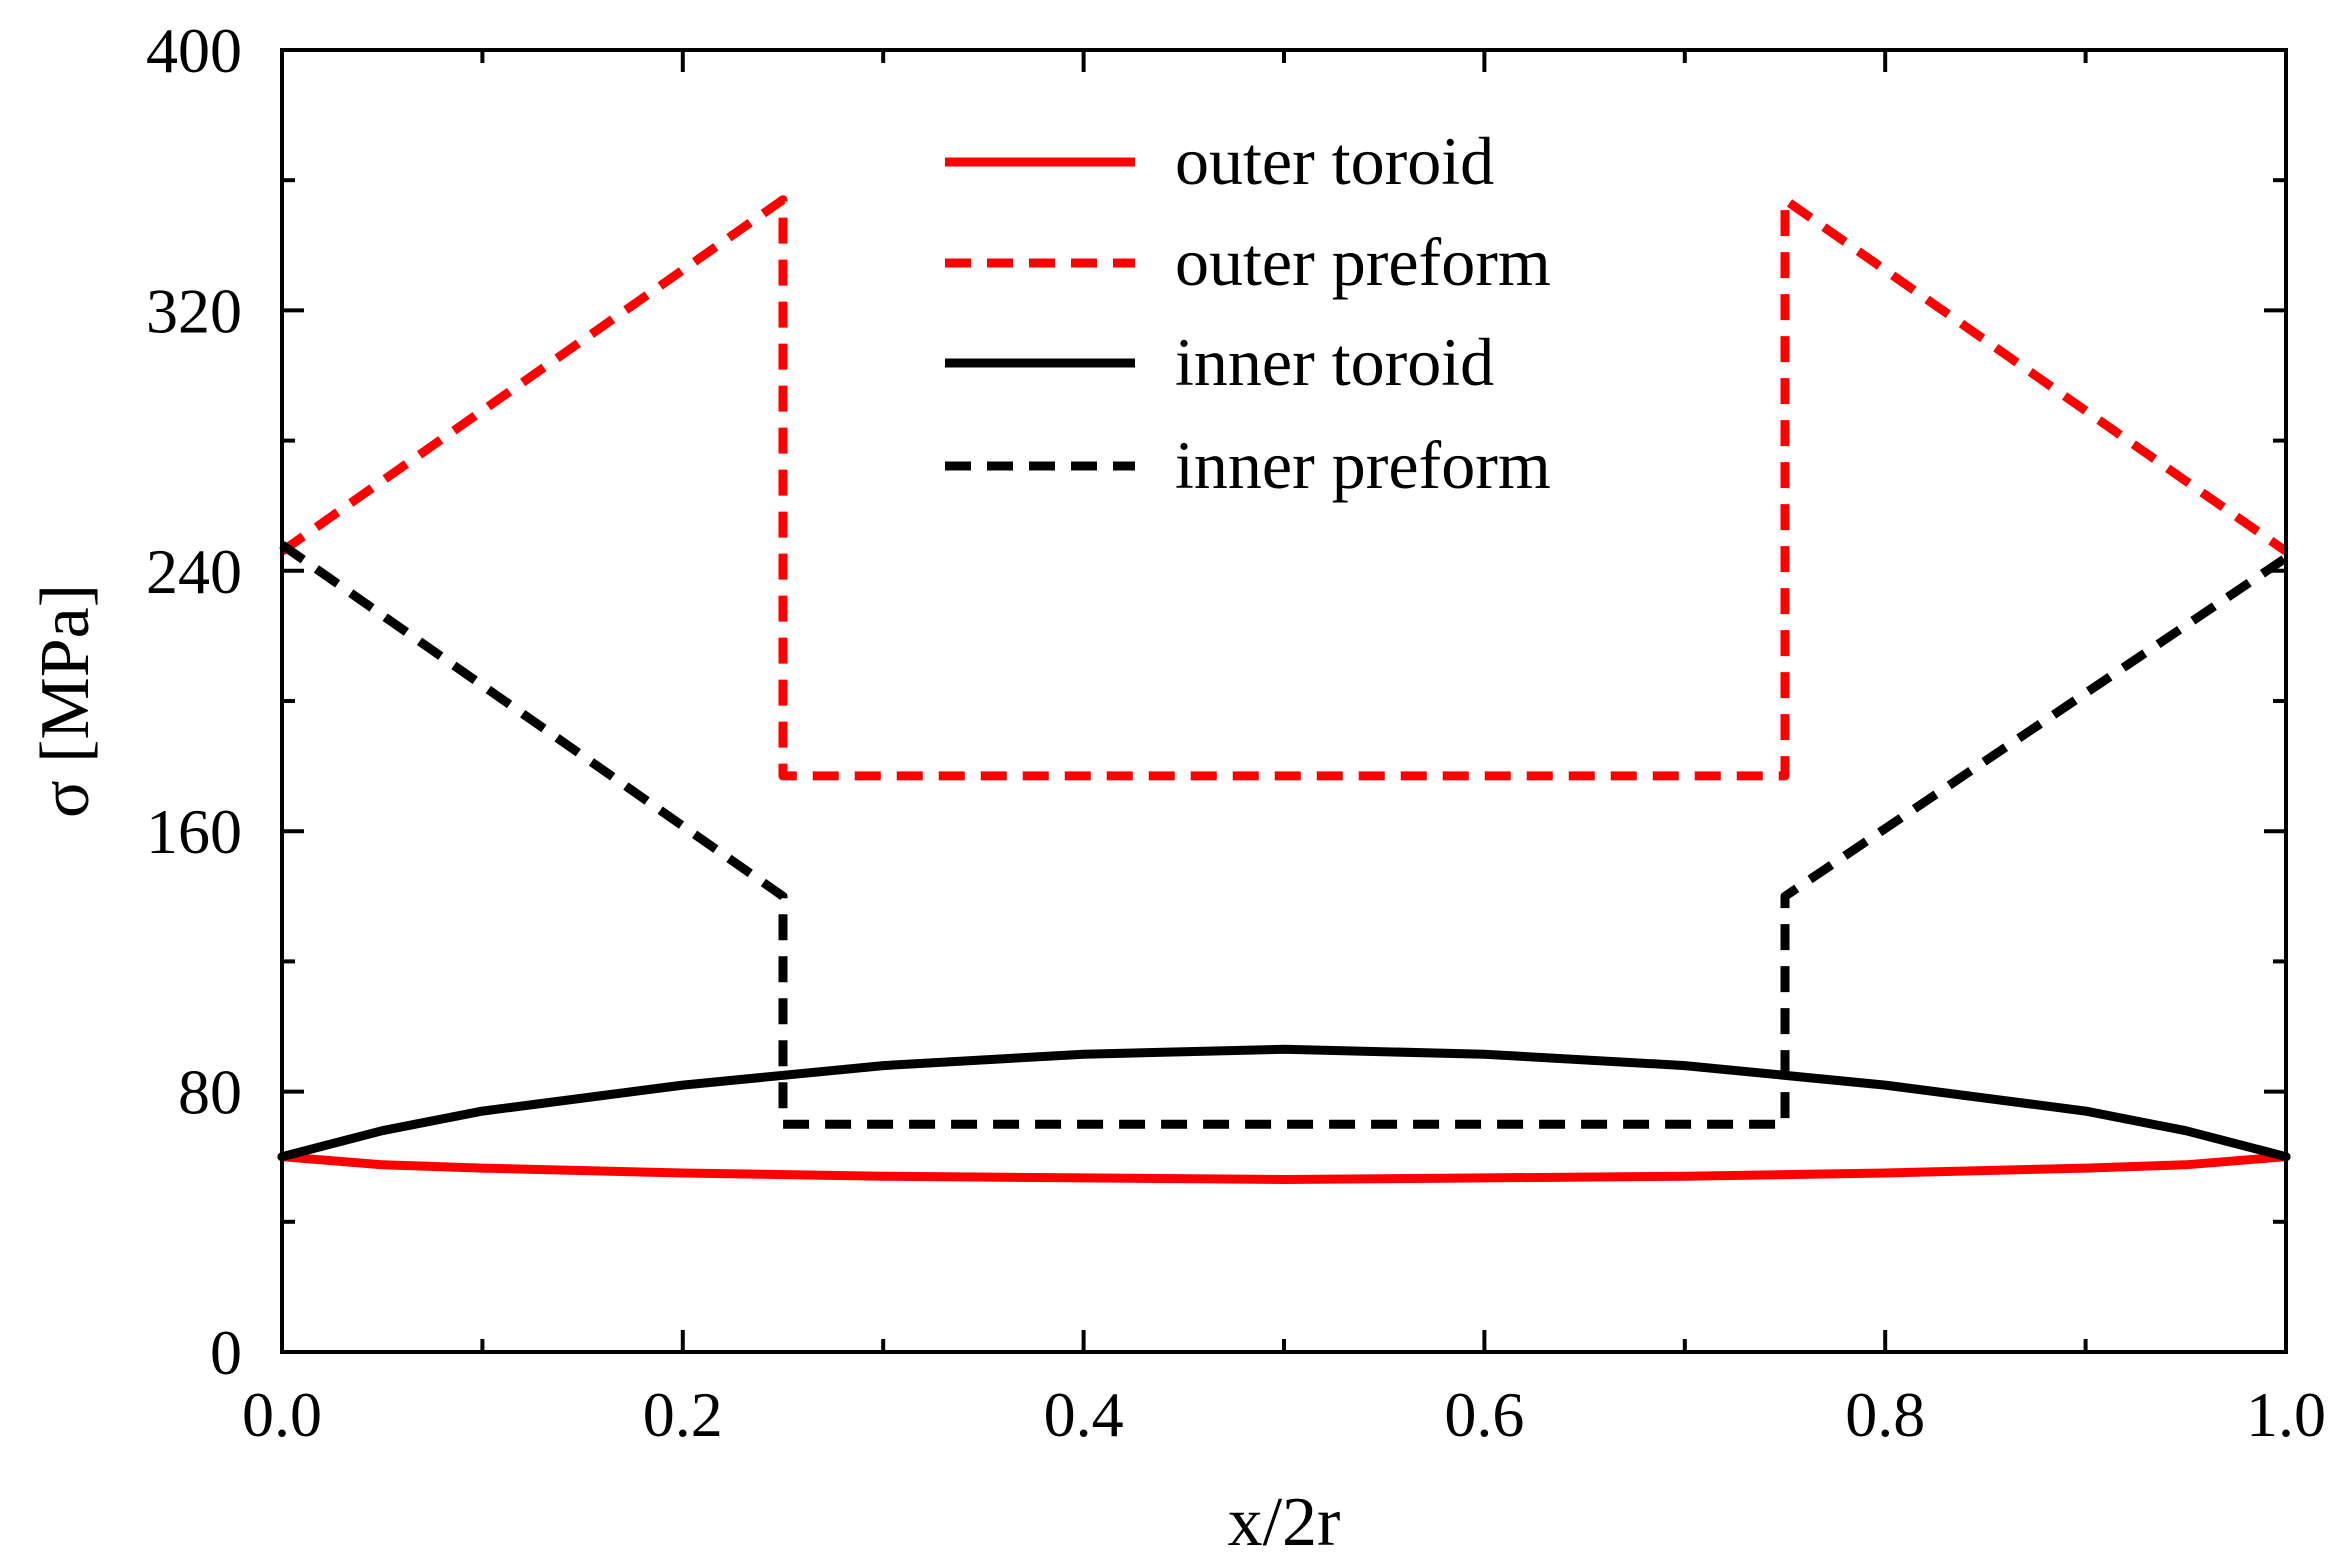 This screenshot has width=2346, height=1563. I want to click on y-tick-label: 400, so click(194, 50).